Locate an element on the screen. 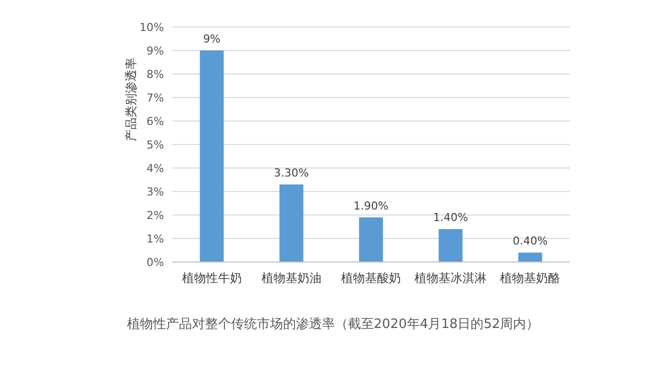 The height and width of the screenshot is (366, 666). x-tick-label: 植物性牛奶 is located at coordinates (212, 278).